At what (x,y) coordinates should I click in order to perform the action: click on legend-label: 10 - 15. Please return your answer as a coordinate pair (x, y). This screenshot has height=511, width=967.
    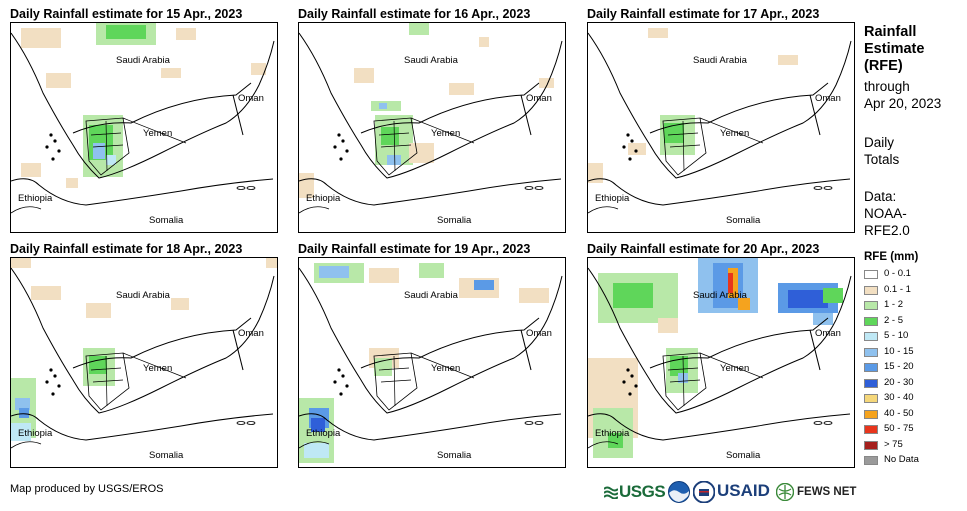
    Looking at the image, I should click on (899, 351).